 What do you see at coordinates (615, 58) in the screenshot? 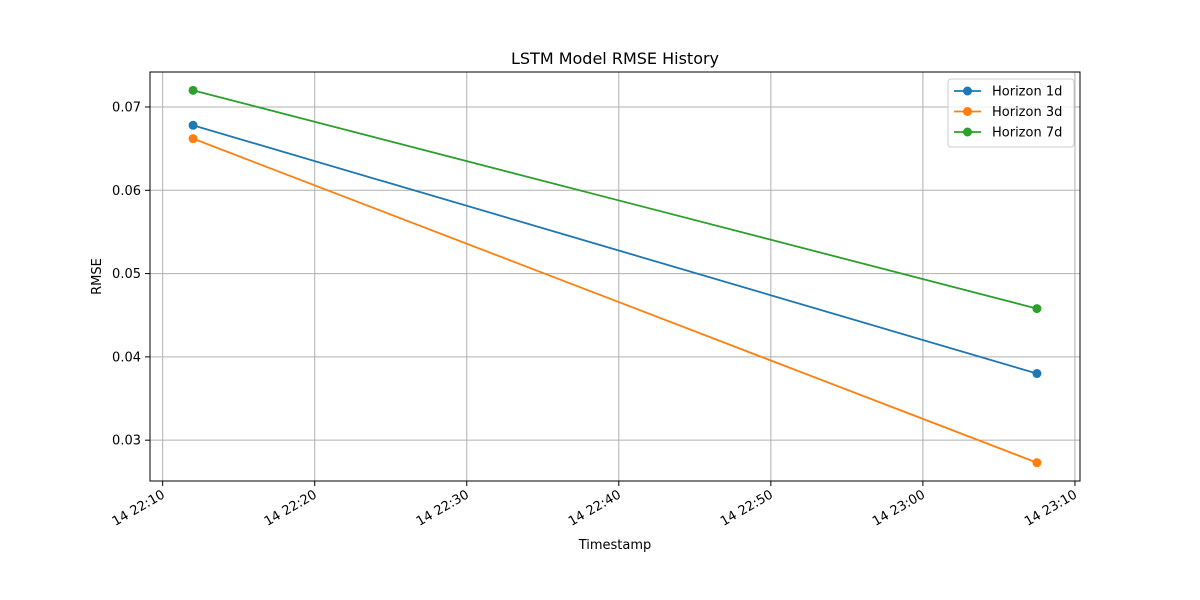
I see `chart-title: LSTM Model RMSE History` at bounding box center [615, 58].